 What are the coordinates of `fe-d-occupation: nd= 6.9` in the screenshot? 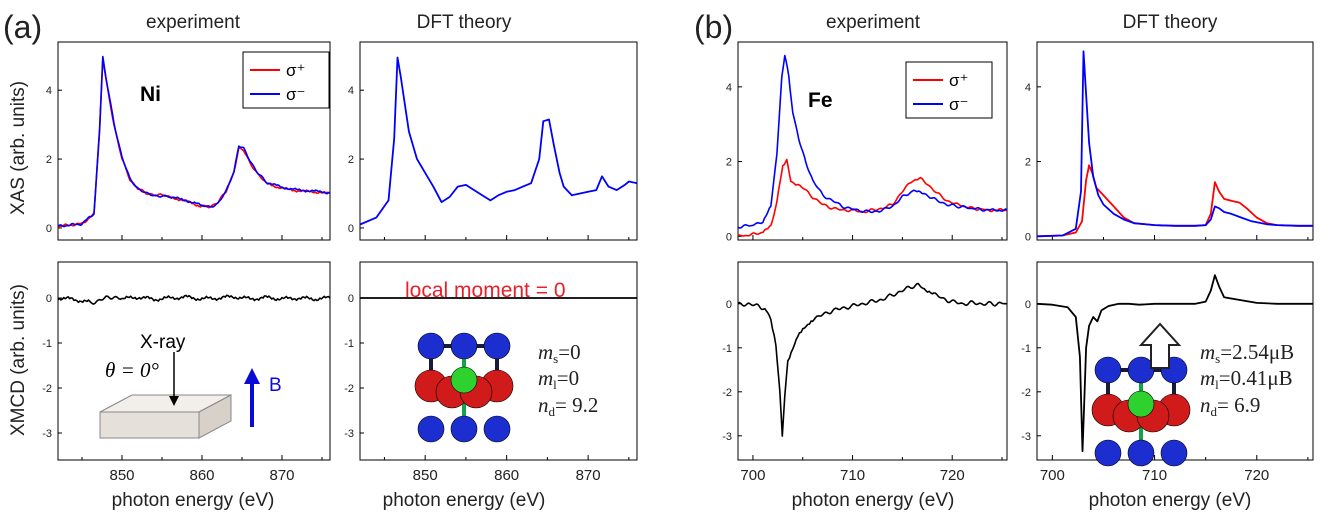 It's located at (1230, 406).